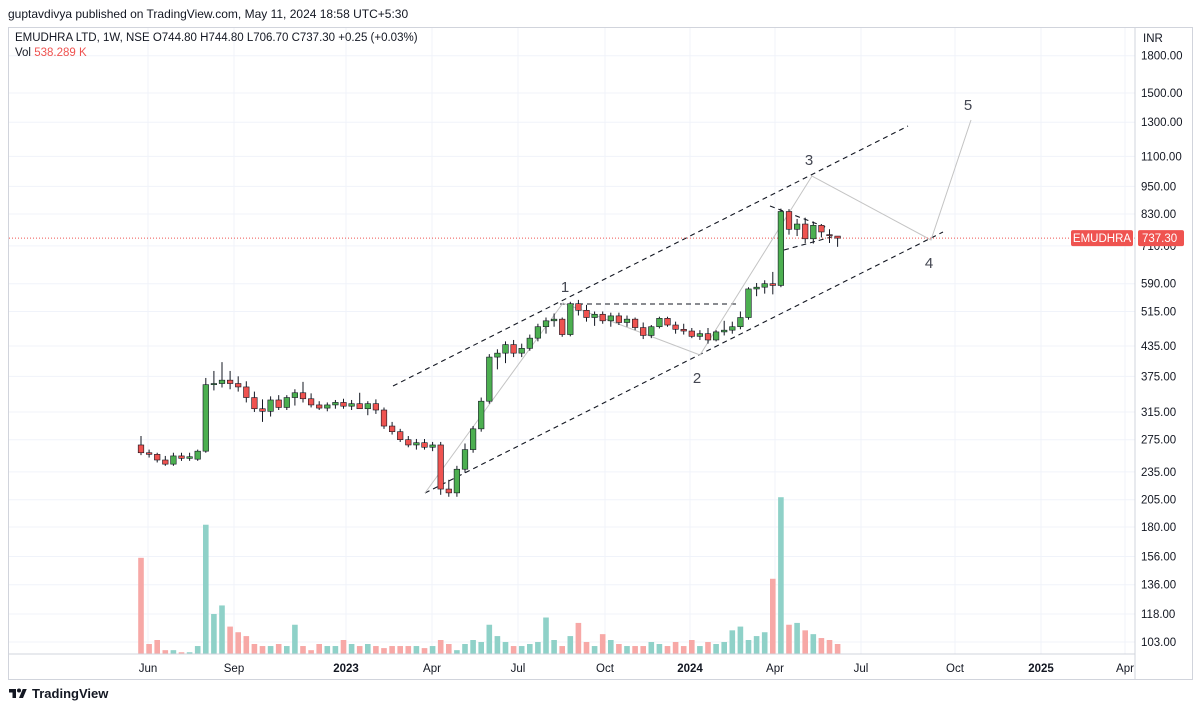  What do you see at coordinates (23, 53) in the screenshot?
I see `volume-label: Vol` at bounding box center [23, 53].